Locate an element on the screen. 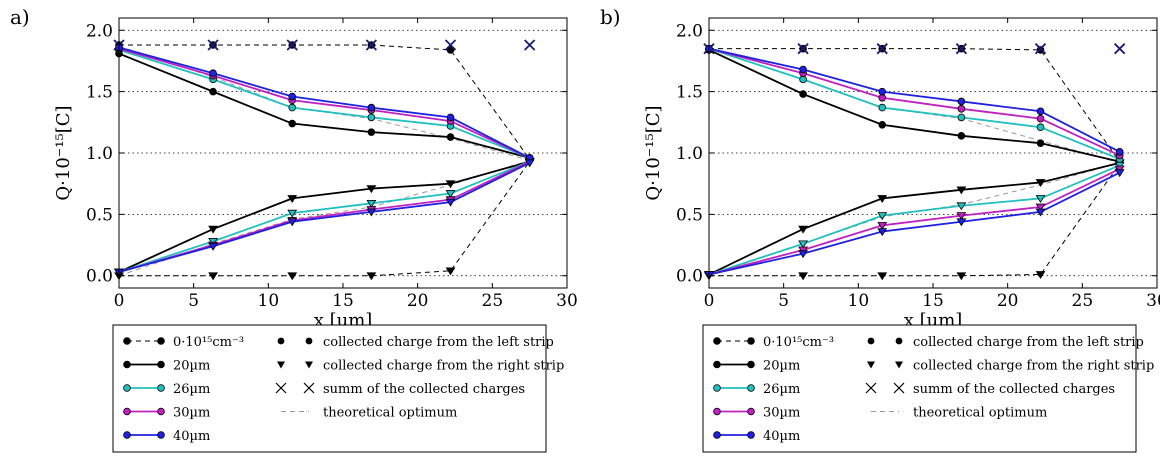 The width and height of the screenshot is (1160, 459). legend-marker-label: collected charge from the right strip is located at coordinates (1033, 366).